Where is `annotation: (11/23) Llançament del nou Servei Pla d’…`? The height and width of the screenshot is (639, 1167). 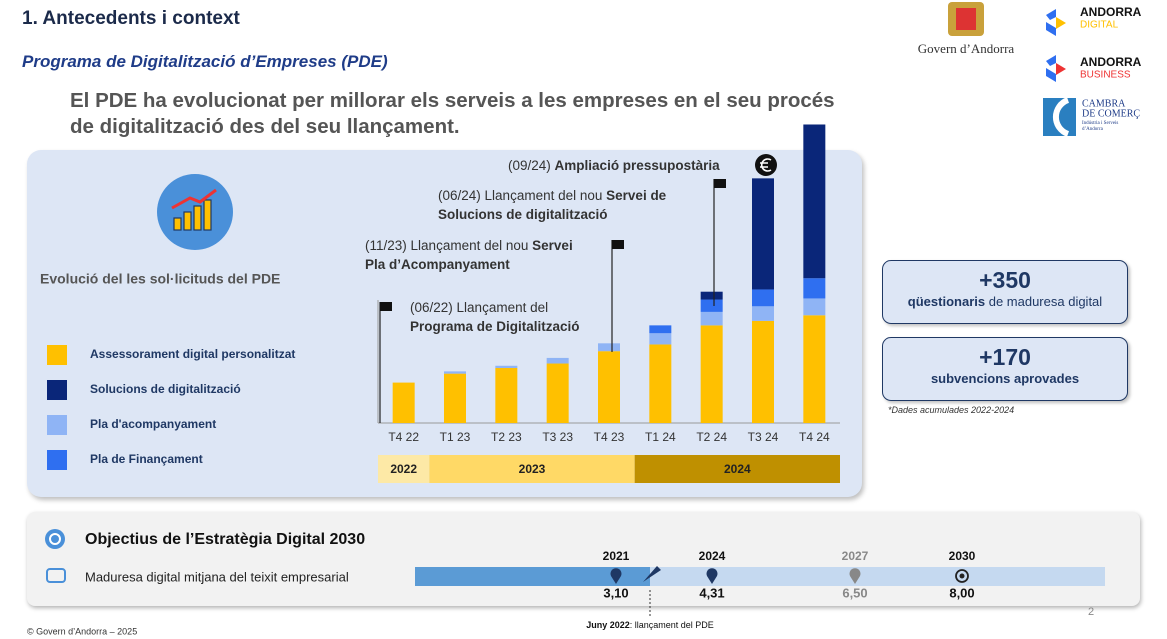
annotation: (11/23) Llançament del nou Servei Pla d’… is located at coordinates (480, 255).